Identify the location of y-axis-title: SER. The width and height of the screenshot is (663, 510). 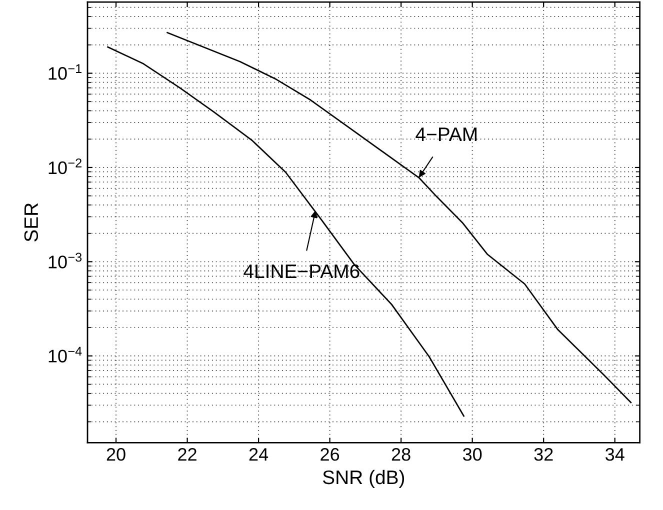
(31, 222).